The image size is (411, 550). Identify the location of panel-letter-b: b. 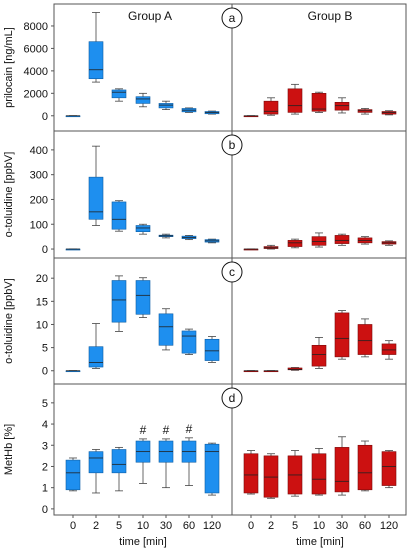
(232, 145).